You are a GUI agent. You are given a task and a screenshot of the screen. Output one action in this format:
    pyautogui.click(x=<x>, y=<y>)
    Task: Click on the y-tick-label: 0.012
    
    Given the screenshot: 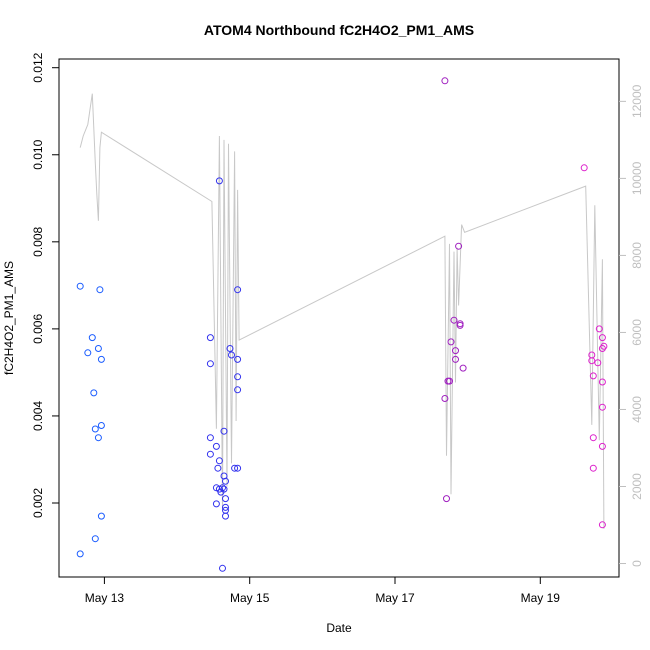 What is the action you would take?
    pyautogui.click(x=38, y=67)
    